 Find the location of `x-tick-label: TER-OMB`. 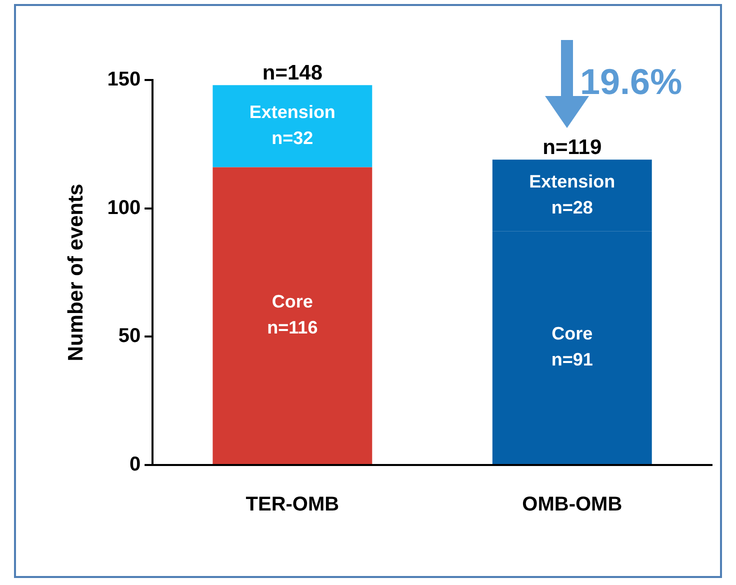

x-tick-label: TER-OMB is located at coordinates (293, 505).